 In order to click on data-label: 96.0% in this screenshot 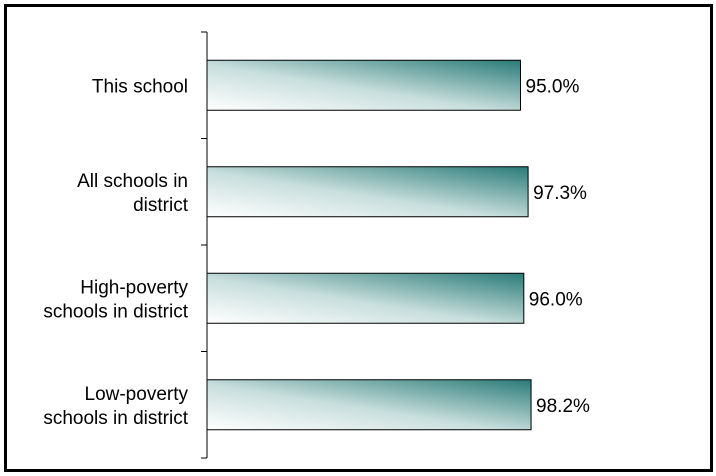, I will do `click(556, 299)`.